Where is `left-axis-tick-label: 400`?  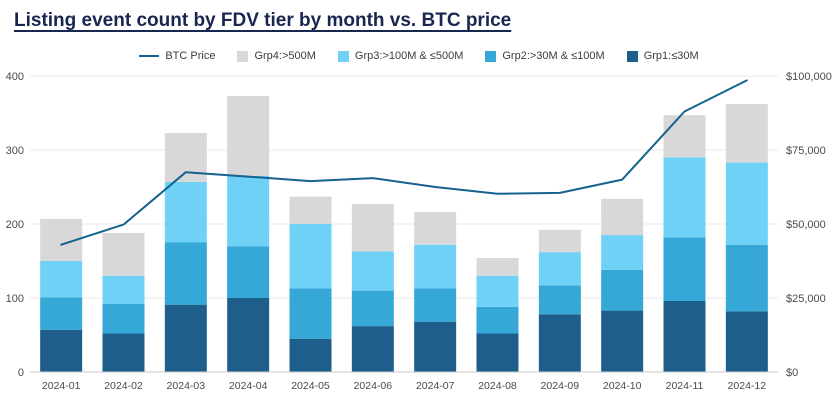 left-axis-tick-label: 400 is located at coordinates (15, 77).